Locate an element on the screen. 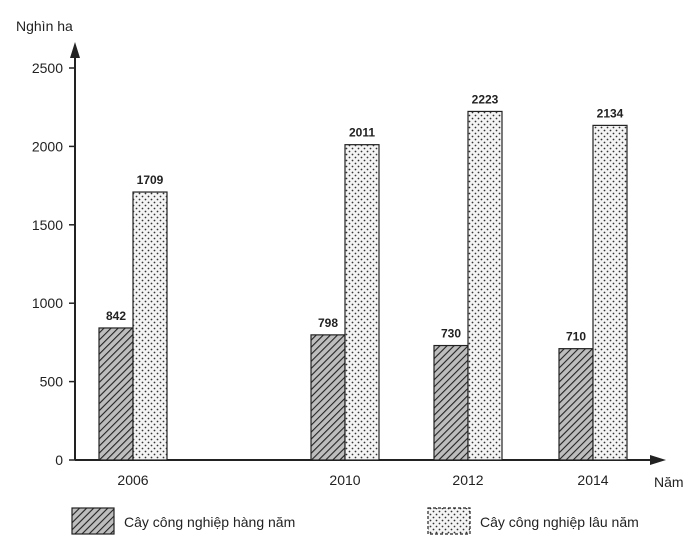 The width and height of the screenshot is (696, 548). y-tick-label: 500 is located at coordinates (52, 382).